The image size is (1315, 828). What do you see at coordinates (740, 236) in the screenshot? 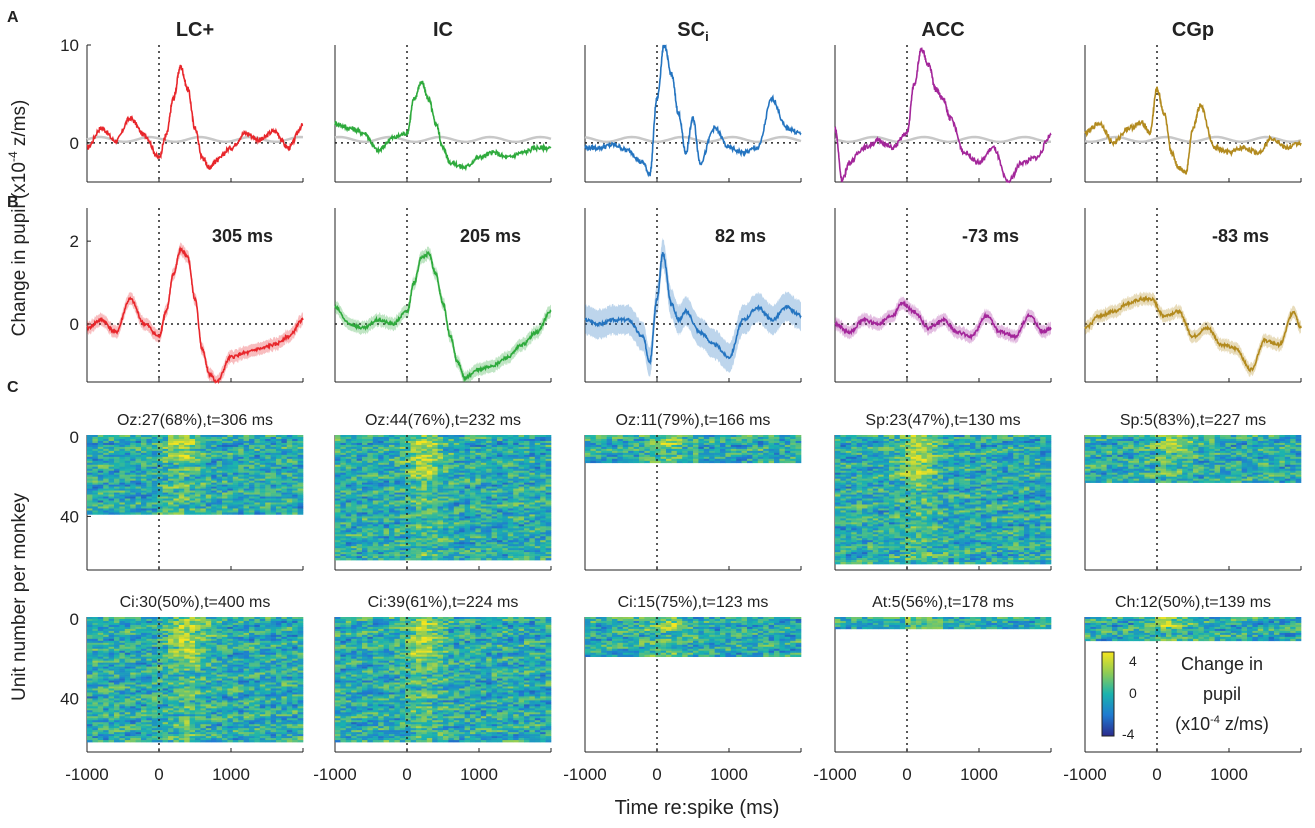
I see `panel-b-latency-label-3: 82 ms` at bounding box center [740, 236].